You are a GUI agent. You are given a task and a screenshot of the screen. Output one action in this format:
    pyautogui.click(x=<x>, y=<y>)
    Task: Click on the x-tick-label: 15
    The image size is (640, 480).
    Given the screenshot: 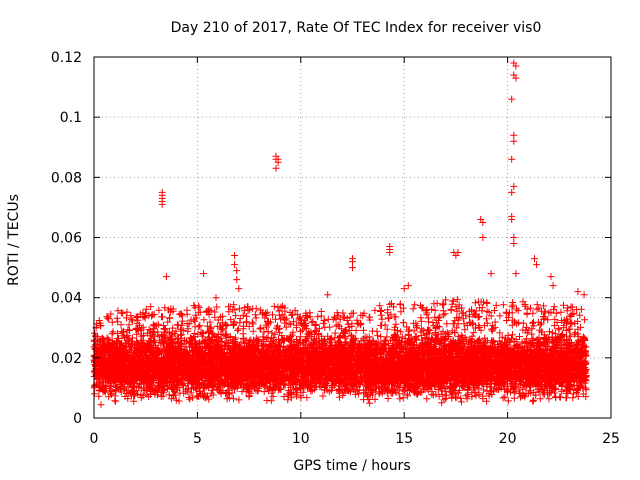 What is the action you would take?
    pyautogui.click(x=404, y=439)
    